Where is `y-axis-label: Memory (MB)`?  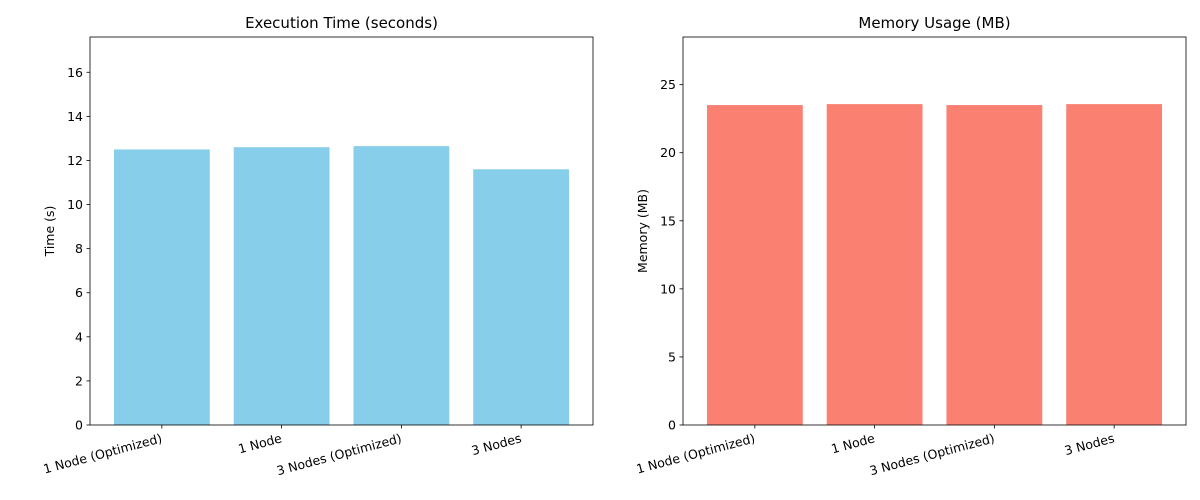
y-axis-label: Memory (MB) is located at coordinates (642, 231).